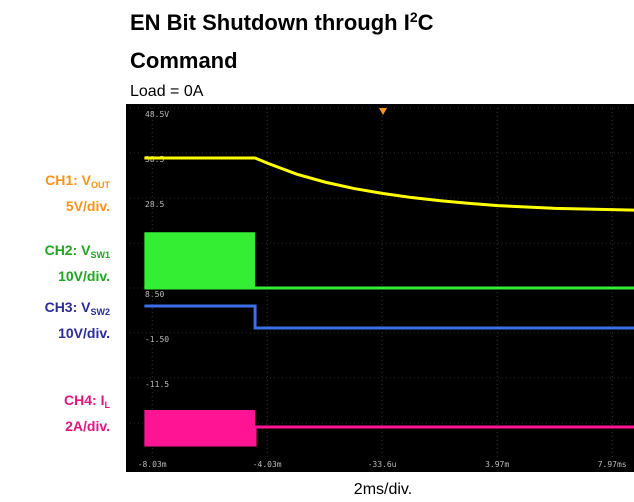 This screenshot has height=502, width=634. What do you see at coordinates (426, 22) in the screenshot?
I see `title-text: C` at bounding box center [426, 22].